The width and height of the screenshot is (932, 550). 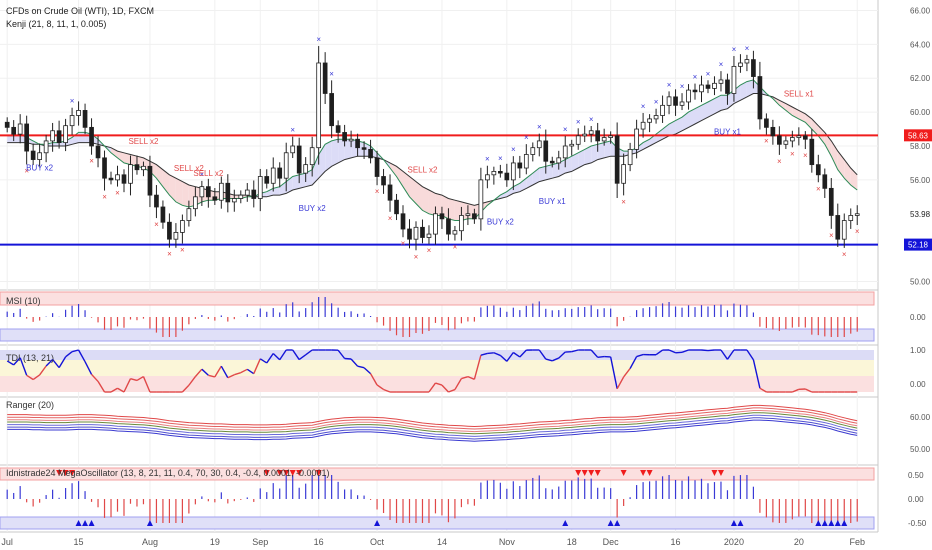 I want to click on mega-oversold-zone, so click(x=437, y=523).